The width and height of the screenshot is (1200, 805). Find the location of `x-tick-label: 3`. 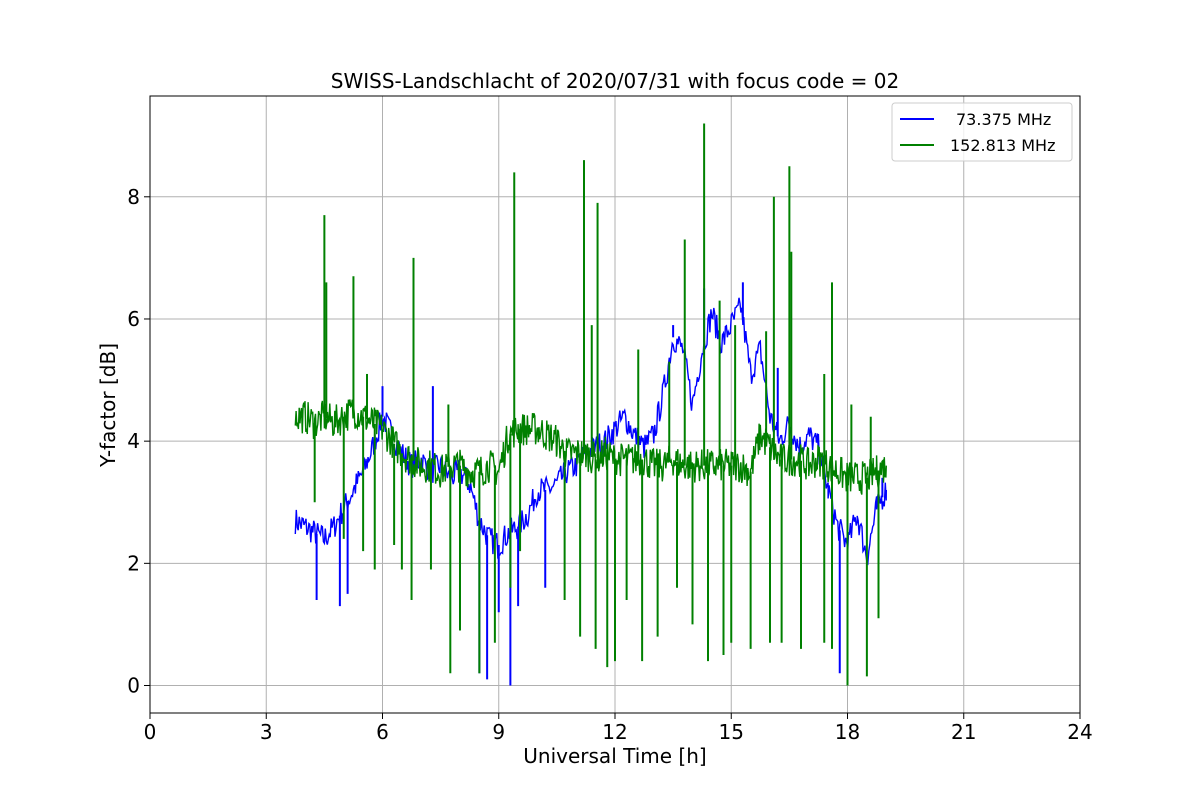

x-tick-label: 3 is located at coordinates (266, 732).